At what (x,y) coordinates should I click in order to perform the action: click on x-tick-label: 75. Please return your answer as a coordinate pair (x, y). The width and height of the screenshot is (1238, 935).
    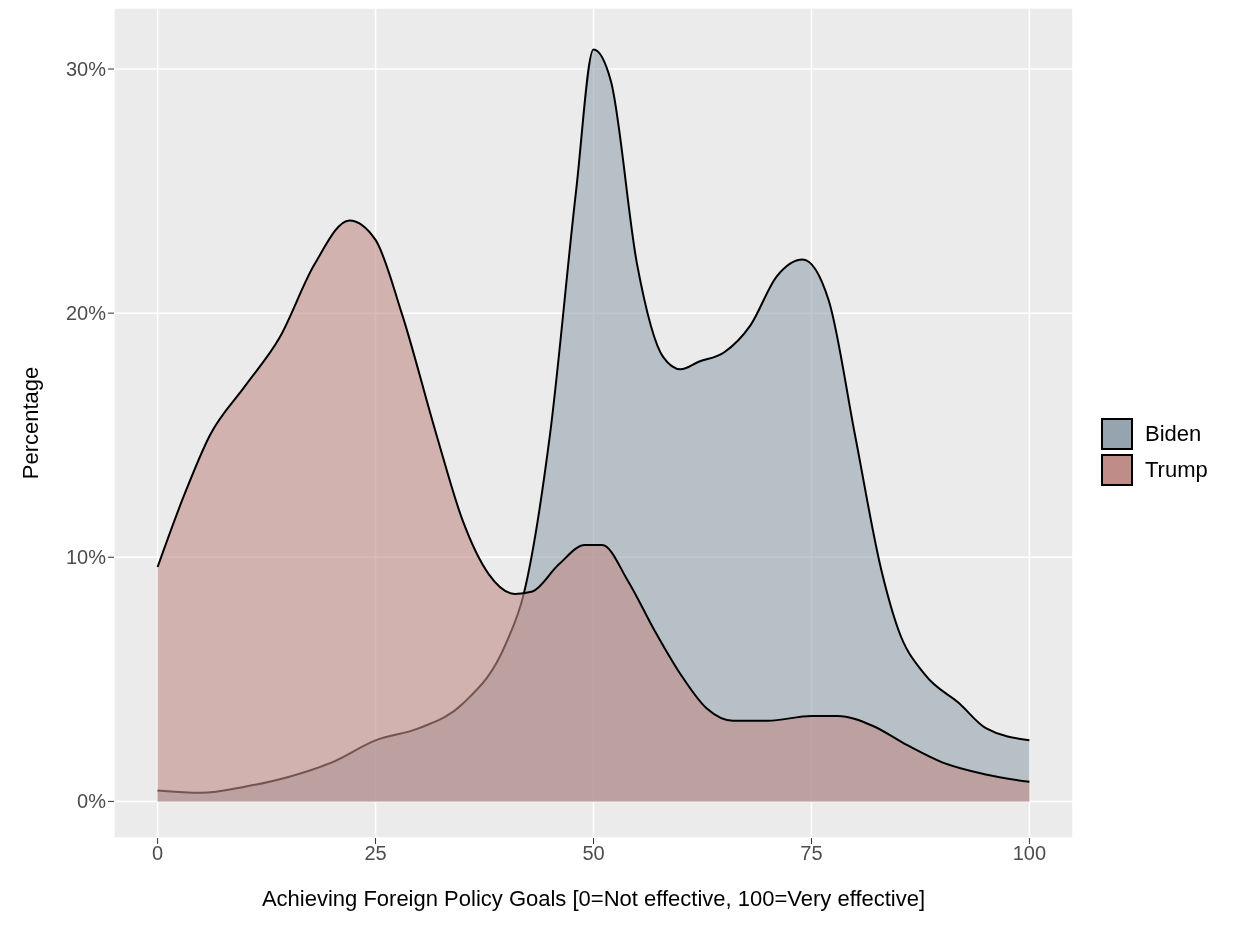
    Looking at the image, I should click on (811, 853).